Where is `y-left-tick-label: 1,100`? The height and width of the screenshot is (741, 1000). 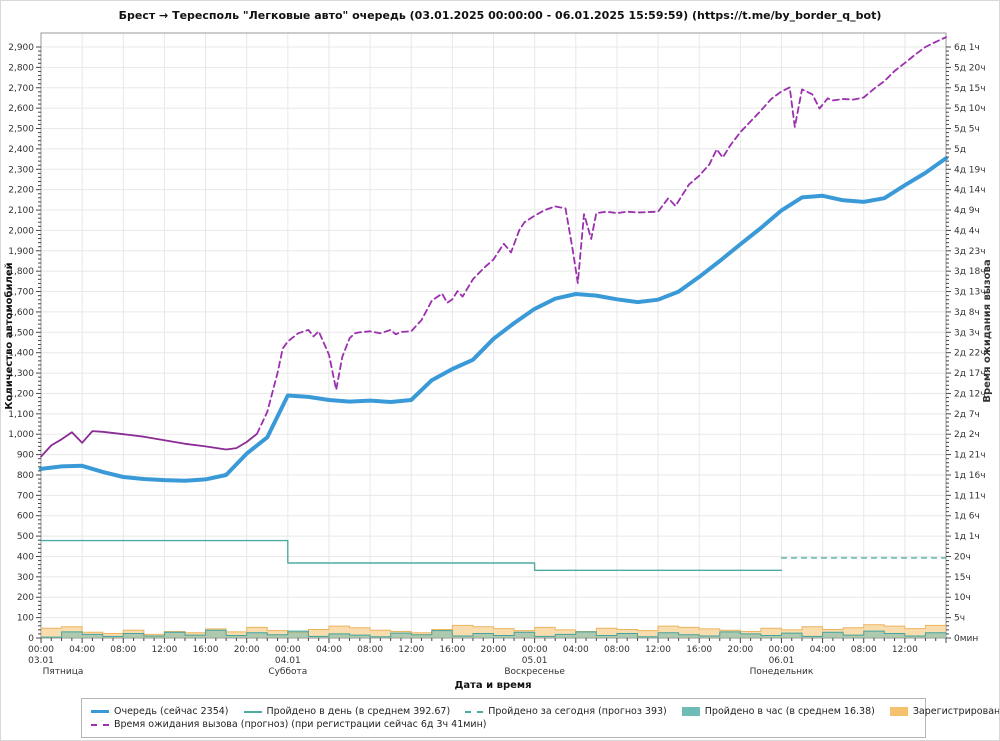
y-left-tick-label: 1,100 is located at coordinates (21, 415).